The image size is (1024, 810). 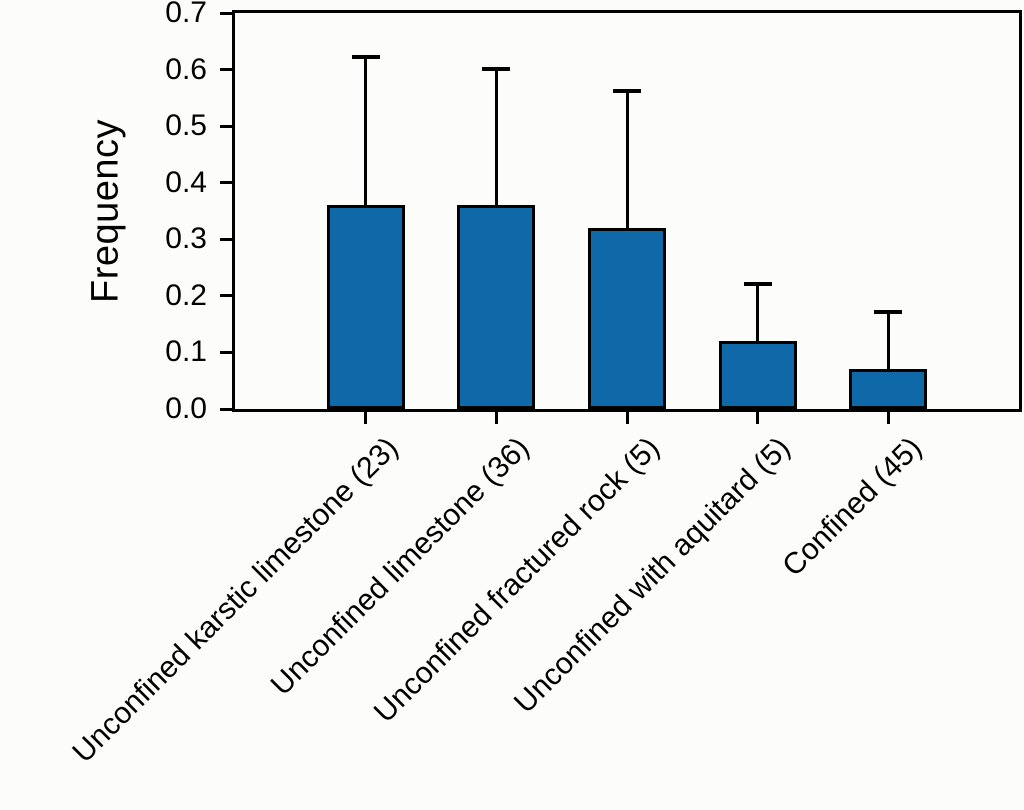 What do you see at coordinates (653, 575) in the screenshot?
I see `x-tick-label: Unconfined with aquitard (5)` at bounding box center [653, 575].